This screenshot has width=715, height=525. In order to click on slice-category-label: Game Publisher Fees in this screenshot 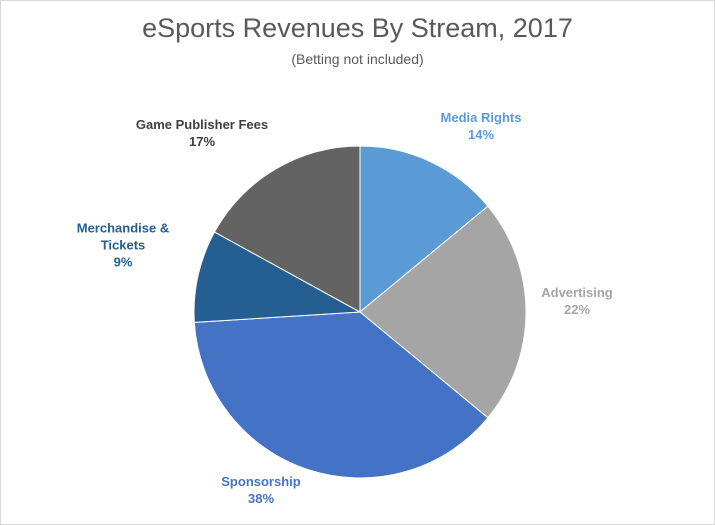, I will do `click(202, 124)`.